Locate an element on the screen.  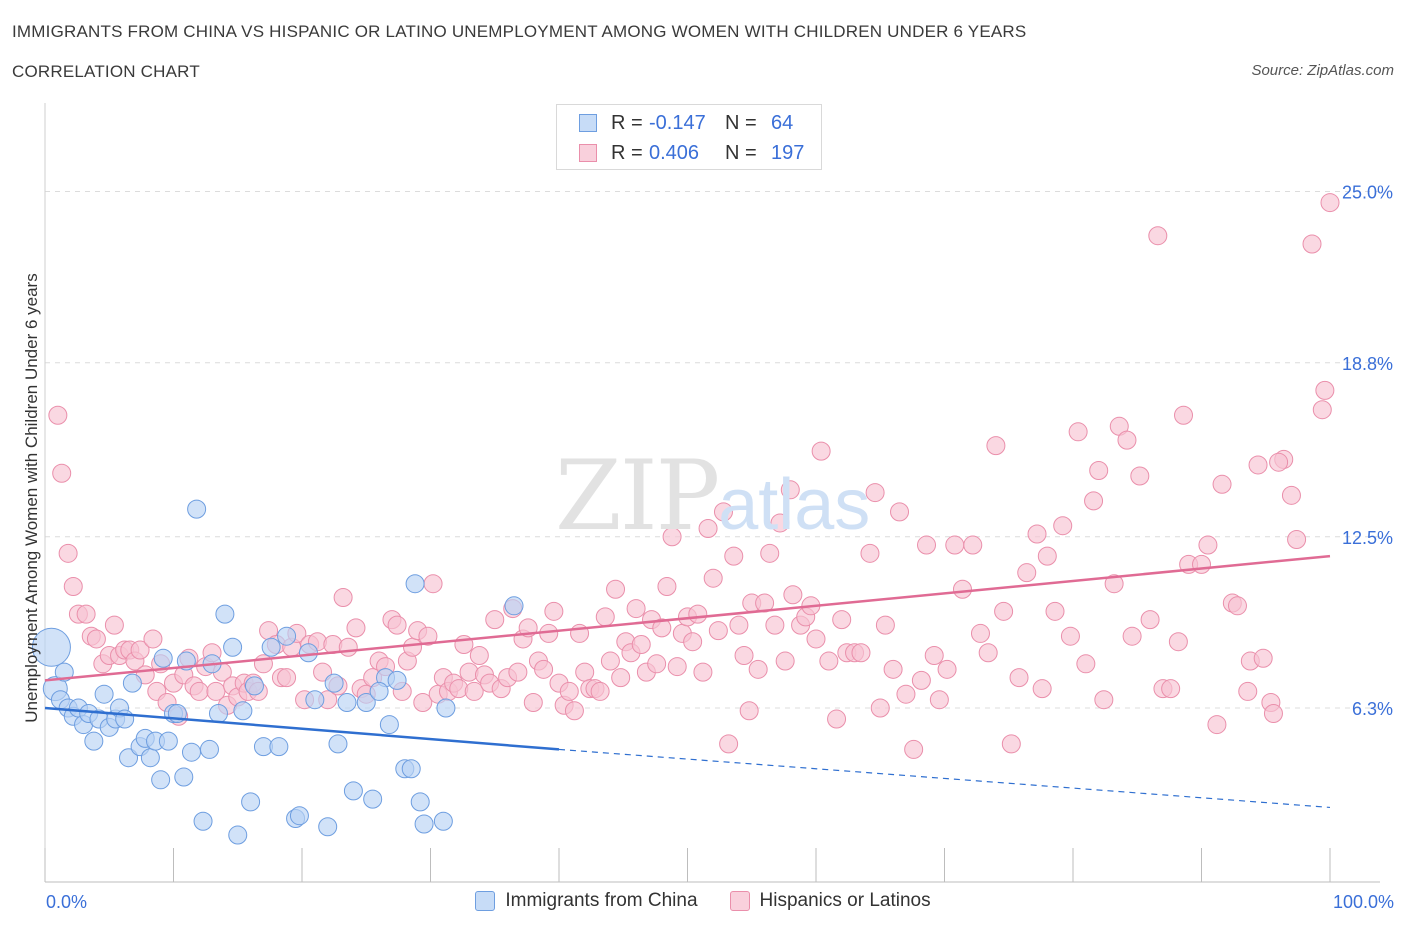
correlation-legend: R = -0.147 N = 64 R = 0.406 N = 197 is located at coordinates (689, 137).